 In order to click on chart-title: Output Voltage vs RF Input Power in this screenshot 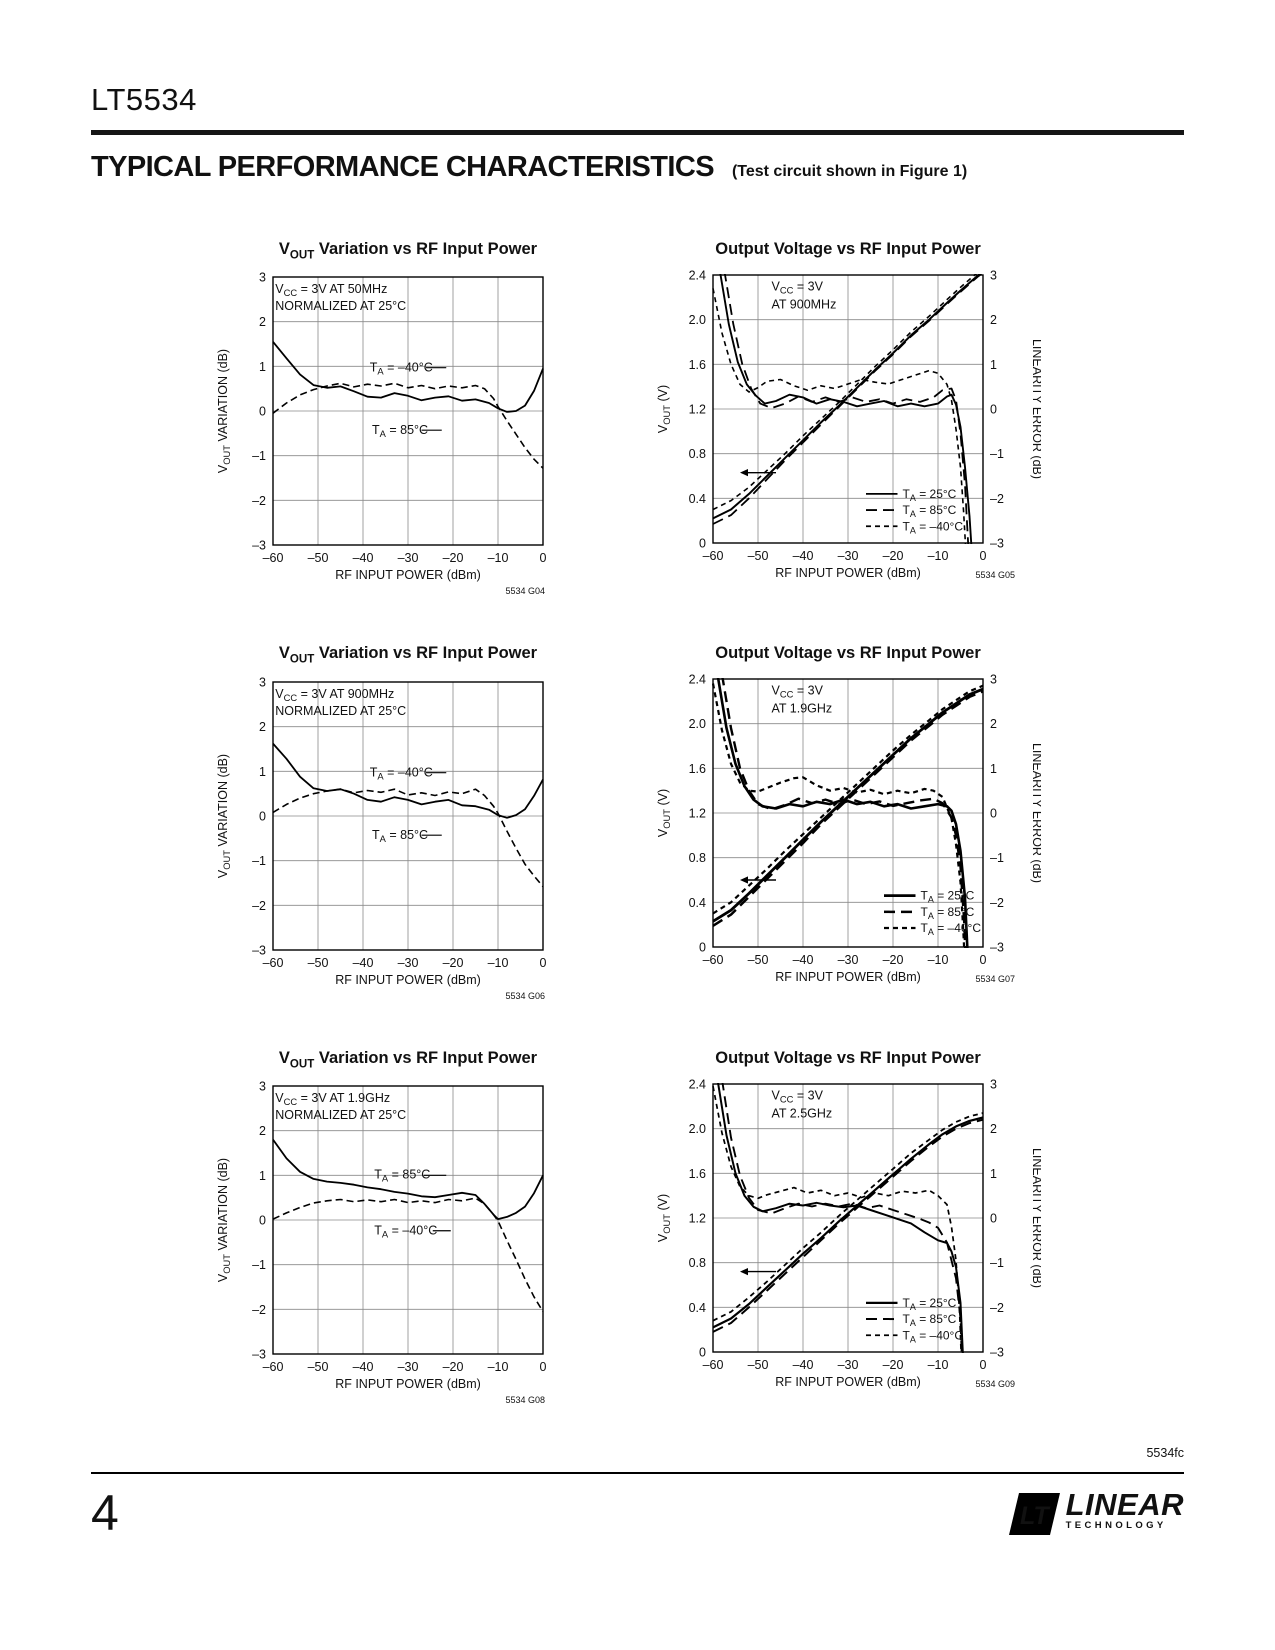, I will do `click(848, 249)`.